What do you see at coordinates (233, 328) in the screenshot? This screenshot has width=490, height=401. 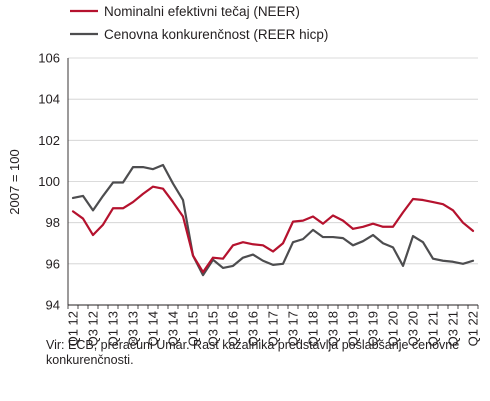 I see `x-tick-label: Q1 16` at bounding box center [233, 328].